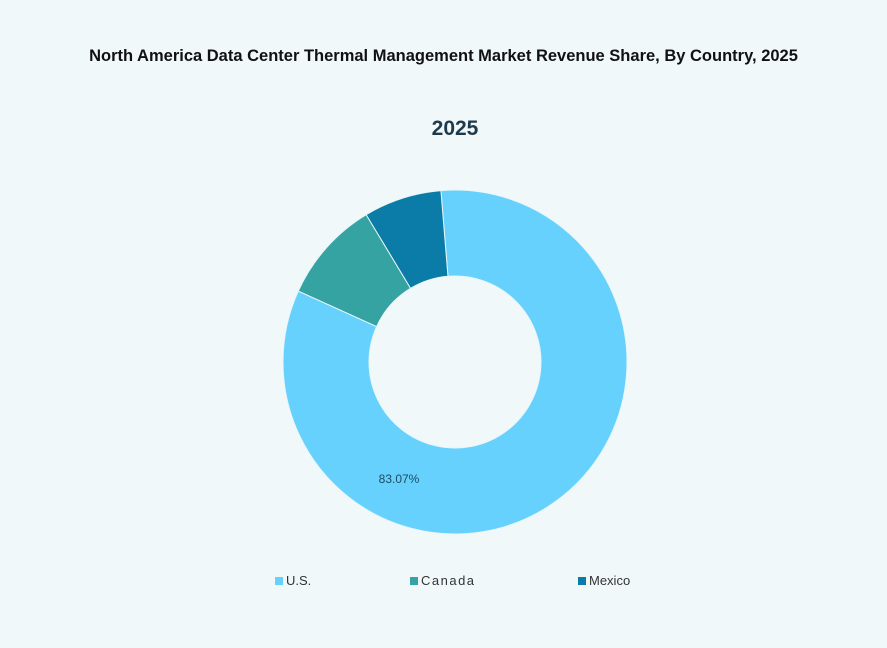  I want to click on chart-subtitle: 2025, so click(455, 128).